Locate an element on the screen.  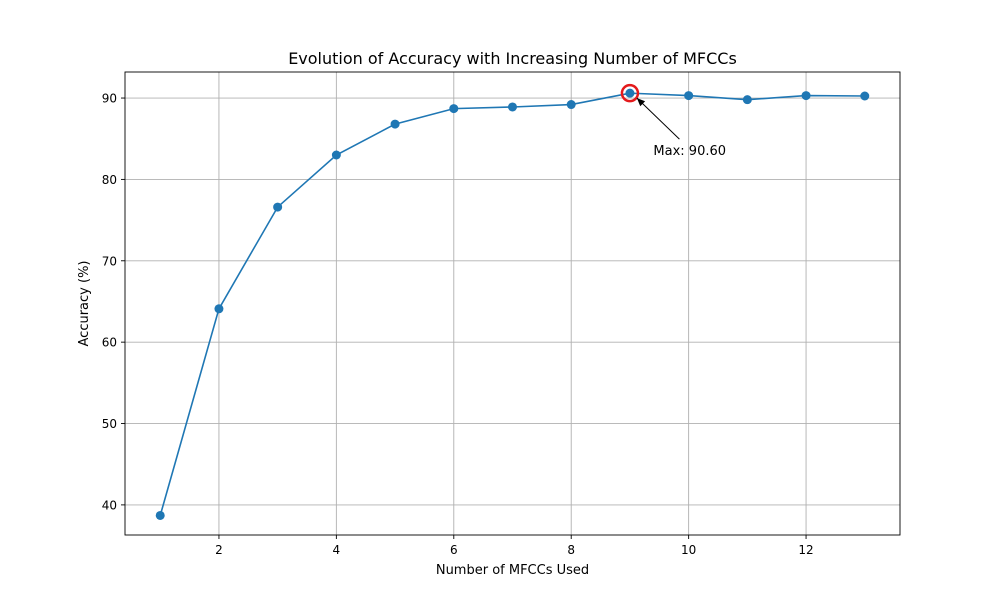
y-axis-label: Accuracy (%) is located at coordinates (84, 304).